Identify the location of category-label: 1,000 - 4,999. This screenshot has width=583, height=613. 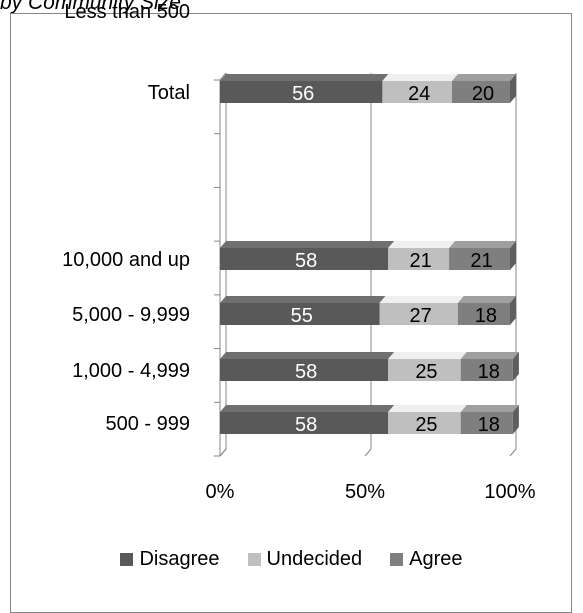
(131, 371).